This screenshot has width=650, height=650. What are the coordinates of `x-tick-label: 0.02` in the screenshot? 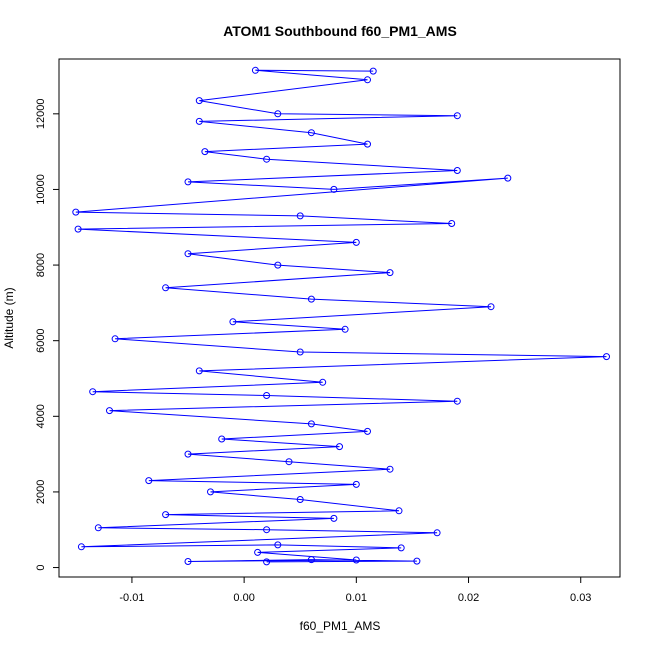 It's located at (468, 598).